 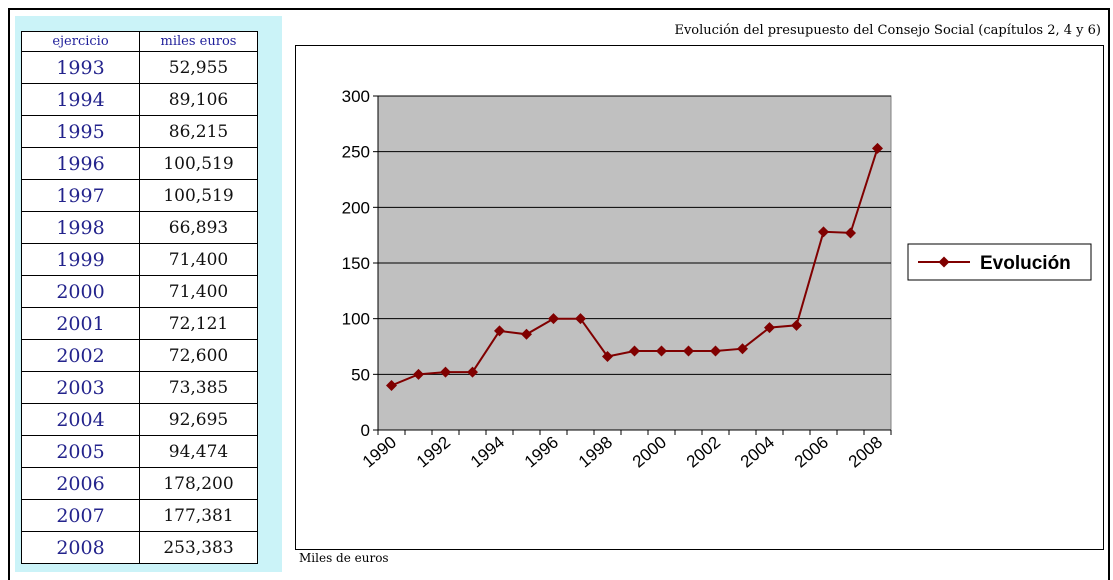 I want to click on value-cell: 253,383, so click(x=198, y=547).